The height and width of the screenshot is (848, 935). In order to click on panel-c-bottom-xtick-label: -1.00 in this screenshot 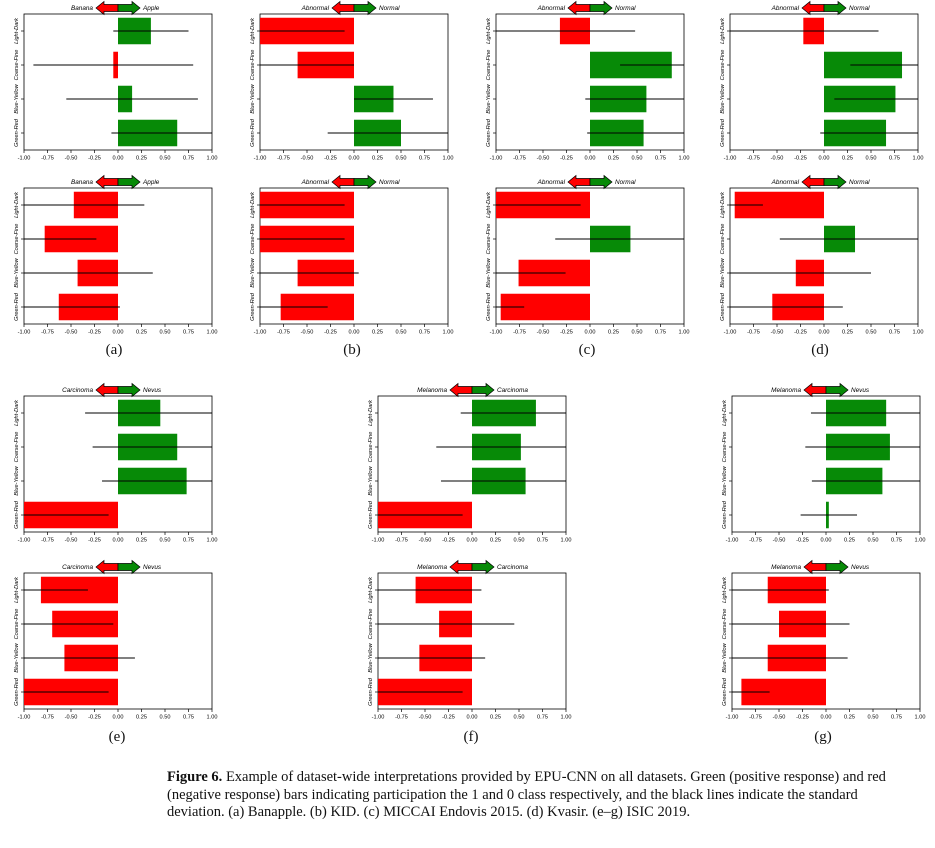, I will do `click(496, 333)`.